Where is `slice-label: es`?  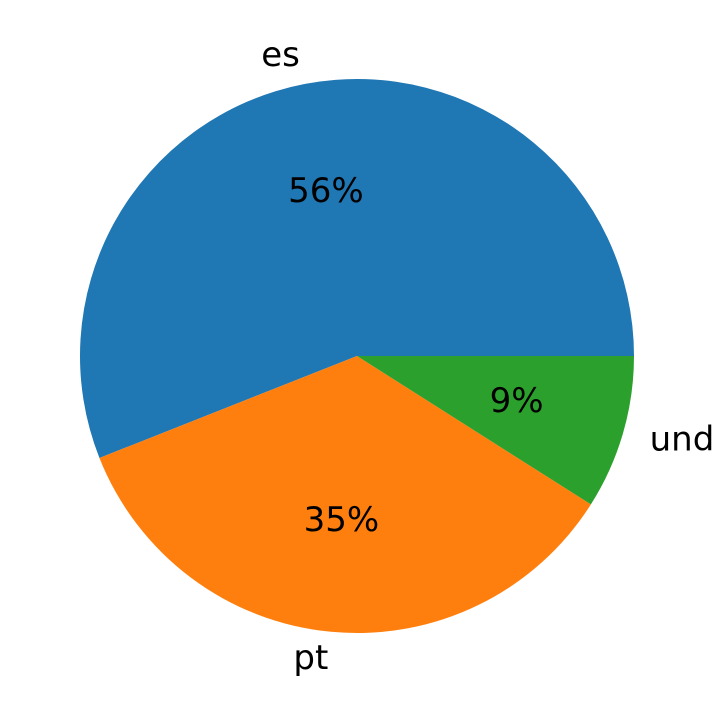
slice-label: es is located at coordinates (280, 55).